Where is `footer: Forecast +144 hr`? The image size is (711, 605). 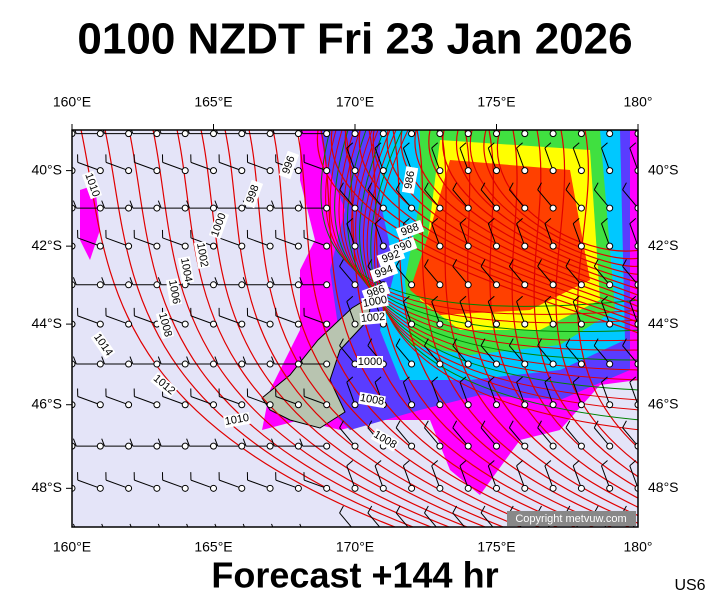
footer: Forecast +144 hr is located at coordinates (354, 575).